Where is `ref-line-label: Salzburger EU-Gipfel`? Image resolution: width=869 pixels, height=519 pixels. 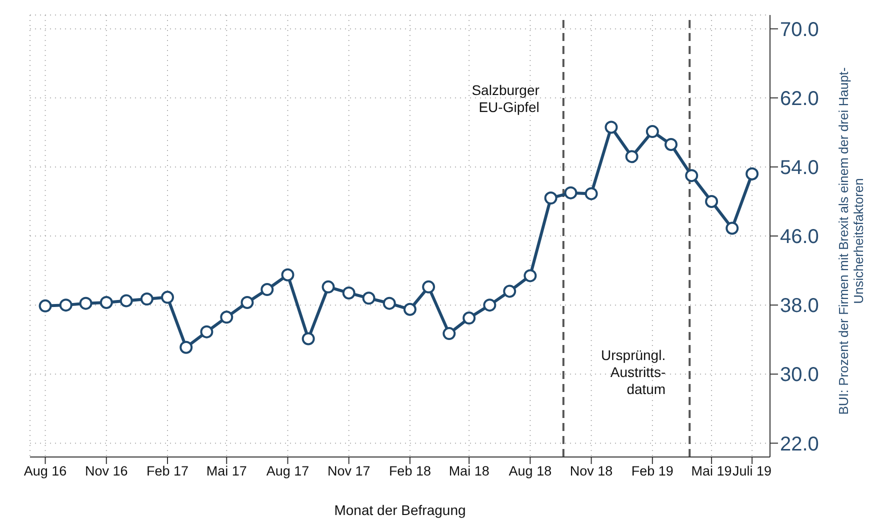
ref-line-label: Salzburger EU-Gipfel is located at coordinates (506, 98).